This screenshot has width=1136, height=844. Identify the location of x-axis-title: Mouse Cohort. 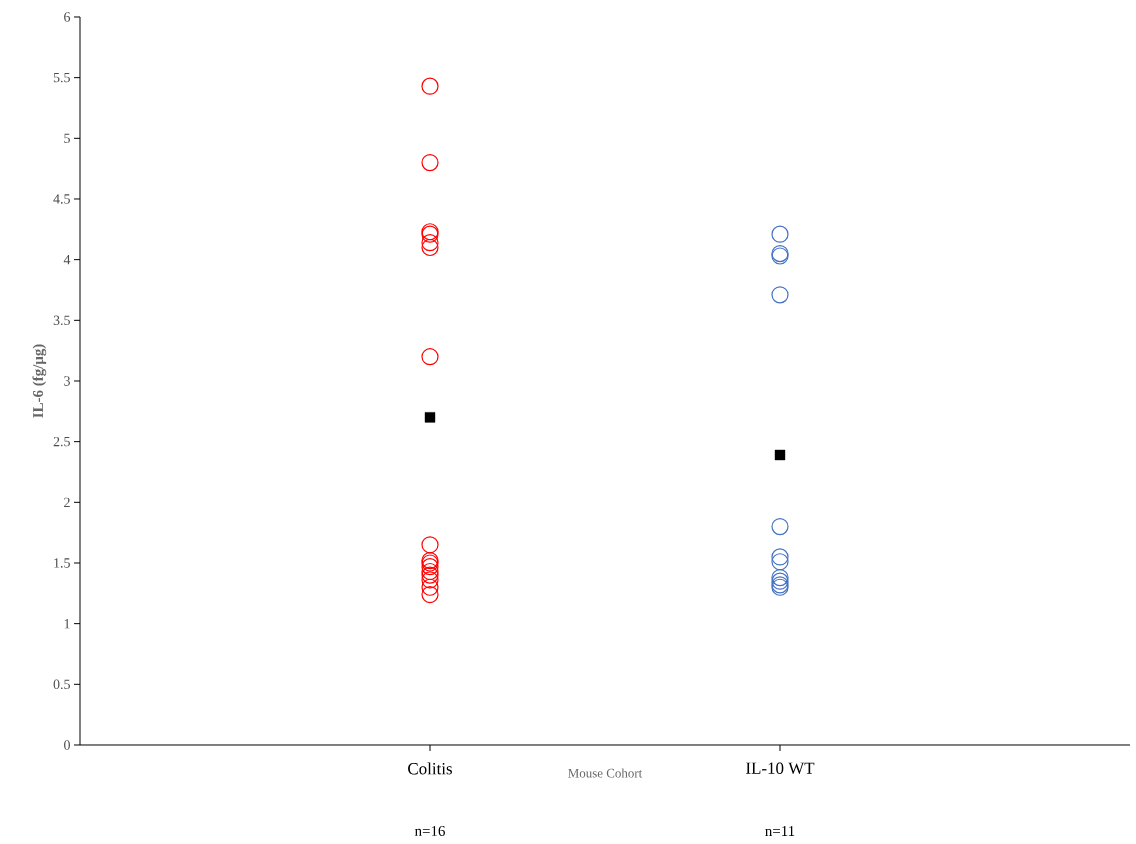
(605, 773).